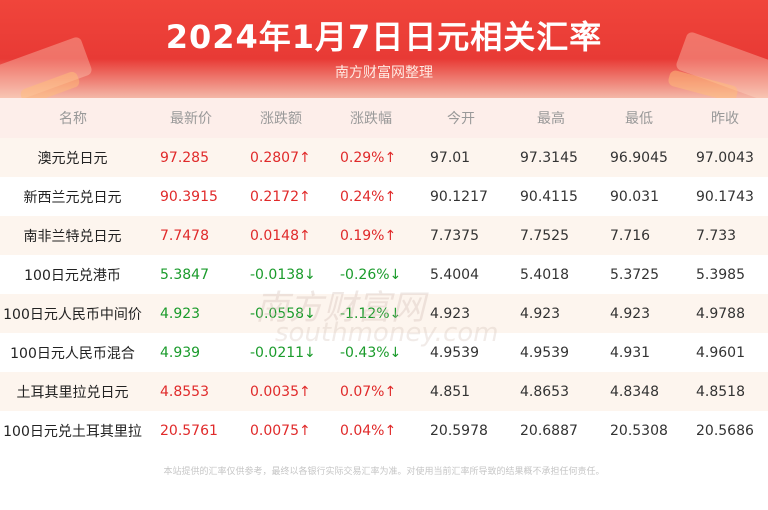 Image resolution: width=768 pixels, height=510 pixels. I want to click on cell-latest: 90.3915, so click(189, 196).